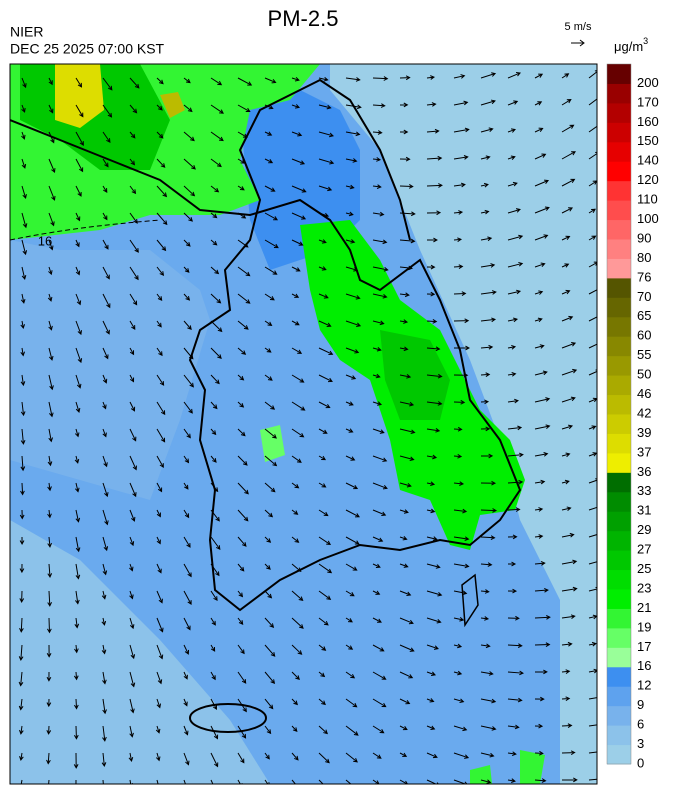 Image resolution: width=673 pixels, height=795 pixels. Describe the element at coordinates (578, 27) in the screenshot. I see `wind-scale-label: 5 m/s` at that location.